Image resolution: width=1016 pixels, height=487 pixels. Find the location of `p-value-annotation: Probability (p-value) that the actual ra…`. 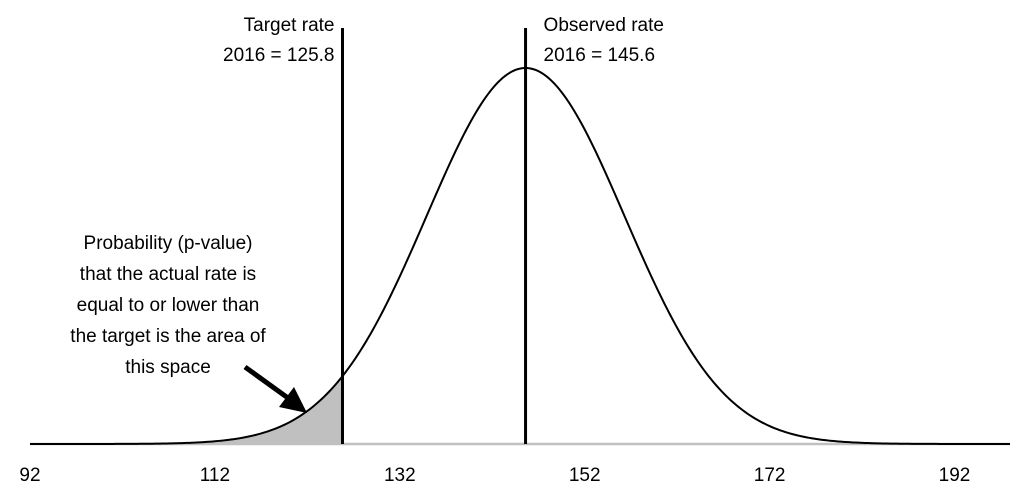

p-value-annotation: Probability (p-value) that the actual ra… is located at coordinates (168, 305).